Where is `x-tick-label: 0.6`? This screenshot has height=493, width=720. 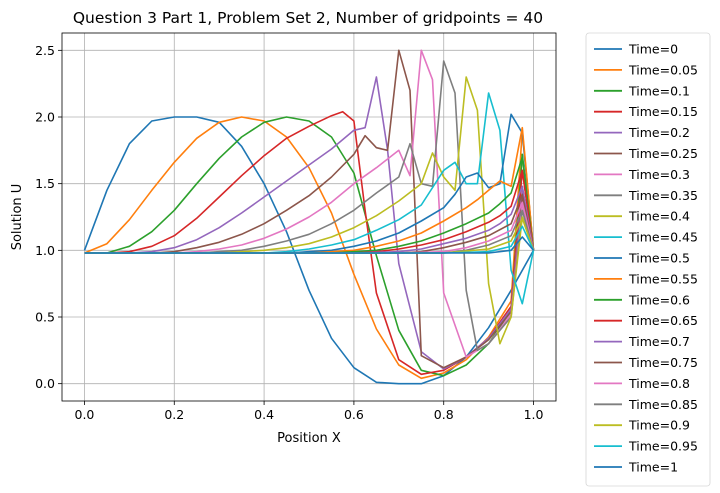 x-tick-label: 0.6 is located at coordinates (354, 414).